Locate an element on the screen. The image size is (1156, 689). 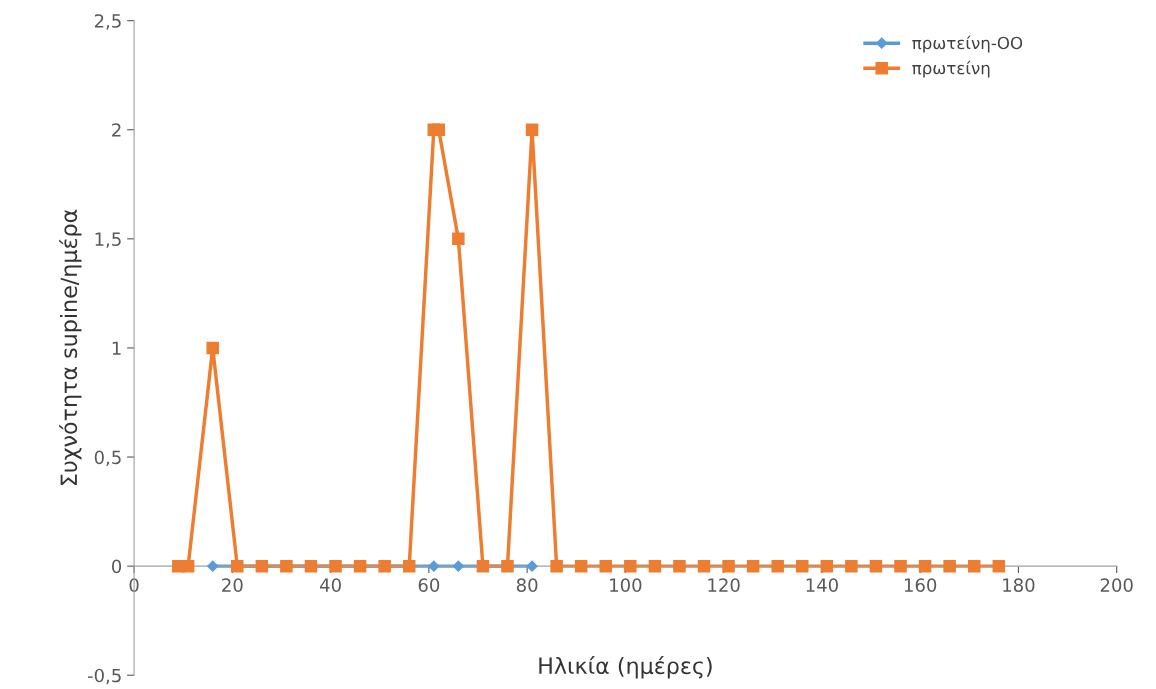
y-tick-label: 0 is located at coordinates (116, 566).